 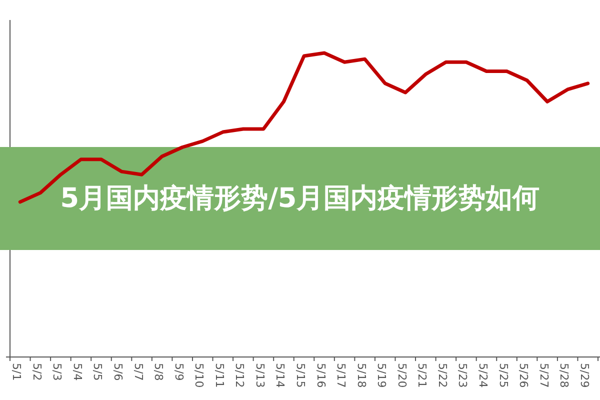 I want to click on x-tick-label: 5/17, so click(x=341, y=375).